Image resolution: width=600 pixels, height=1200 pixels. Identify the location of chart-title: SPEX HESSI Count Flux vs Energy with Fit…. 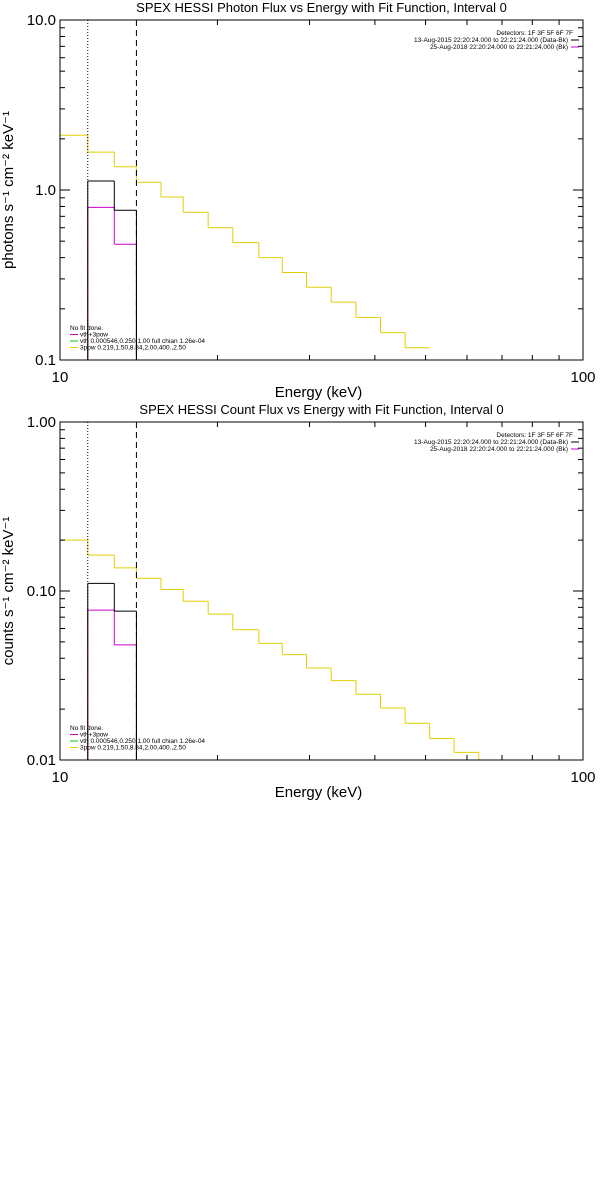
(321, 409).